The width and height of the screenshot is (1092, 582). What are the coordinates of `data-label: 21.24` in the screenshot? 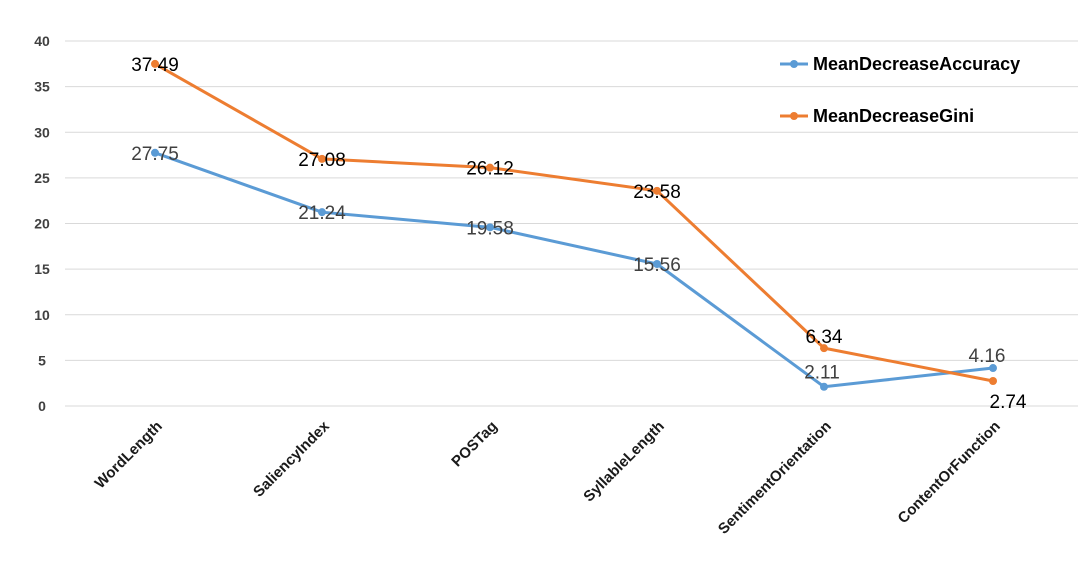 It's located at (322, 213).